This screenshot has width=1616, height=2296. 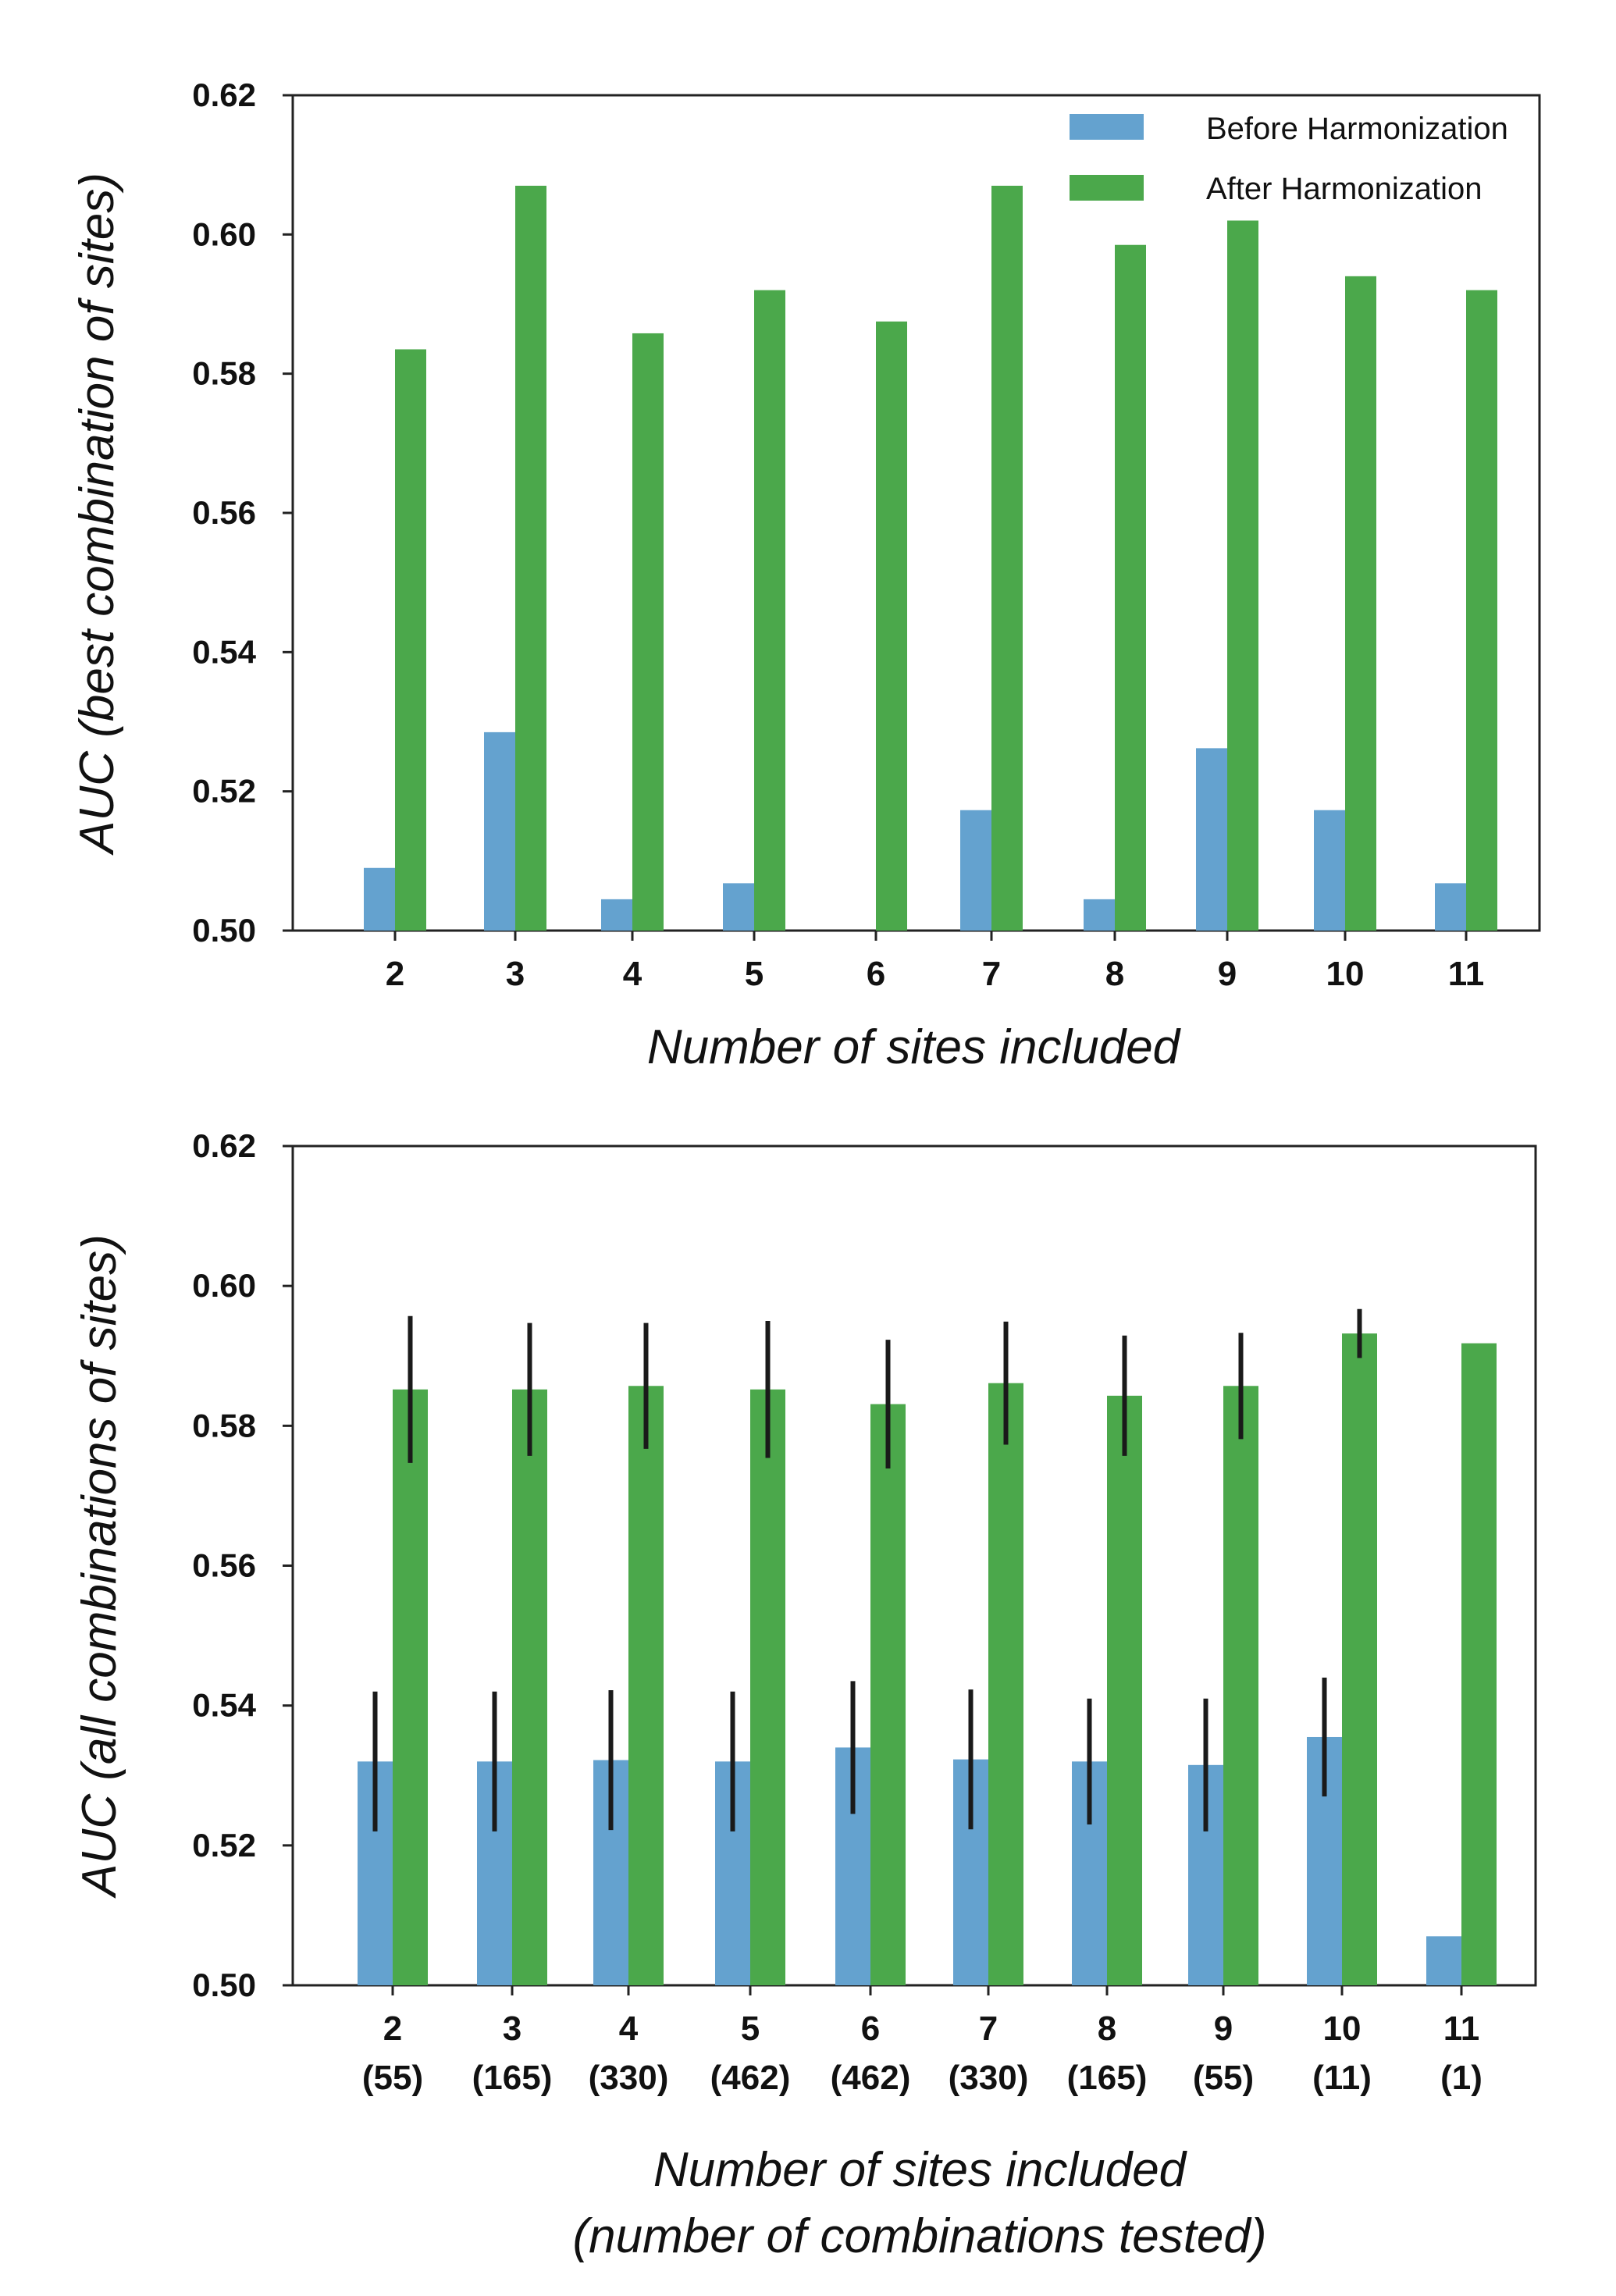 What do you see at coordinates (97, 514) in the screenshot?
I see `top-y-axis-label: AUC (best combination of sites)` at bounding box center [97, 514].